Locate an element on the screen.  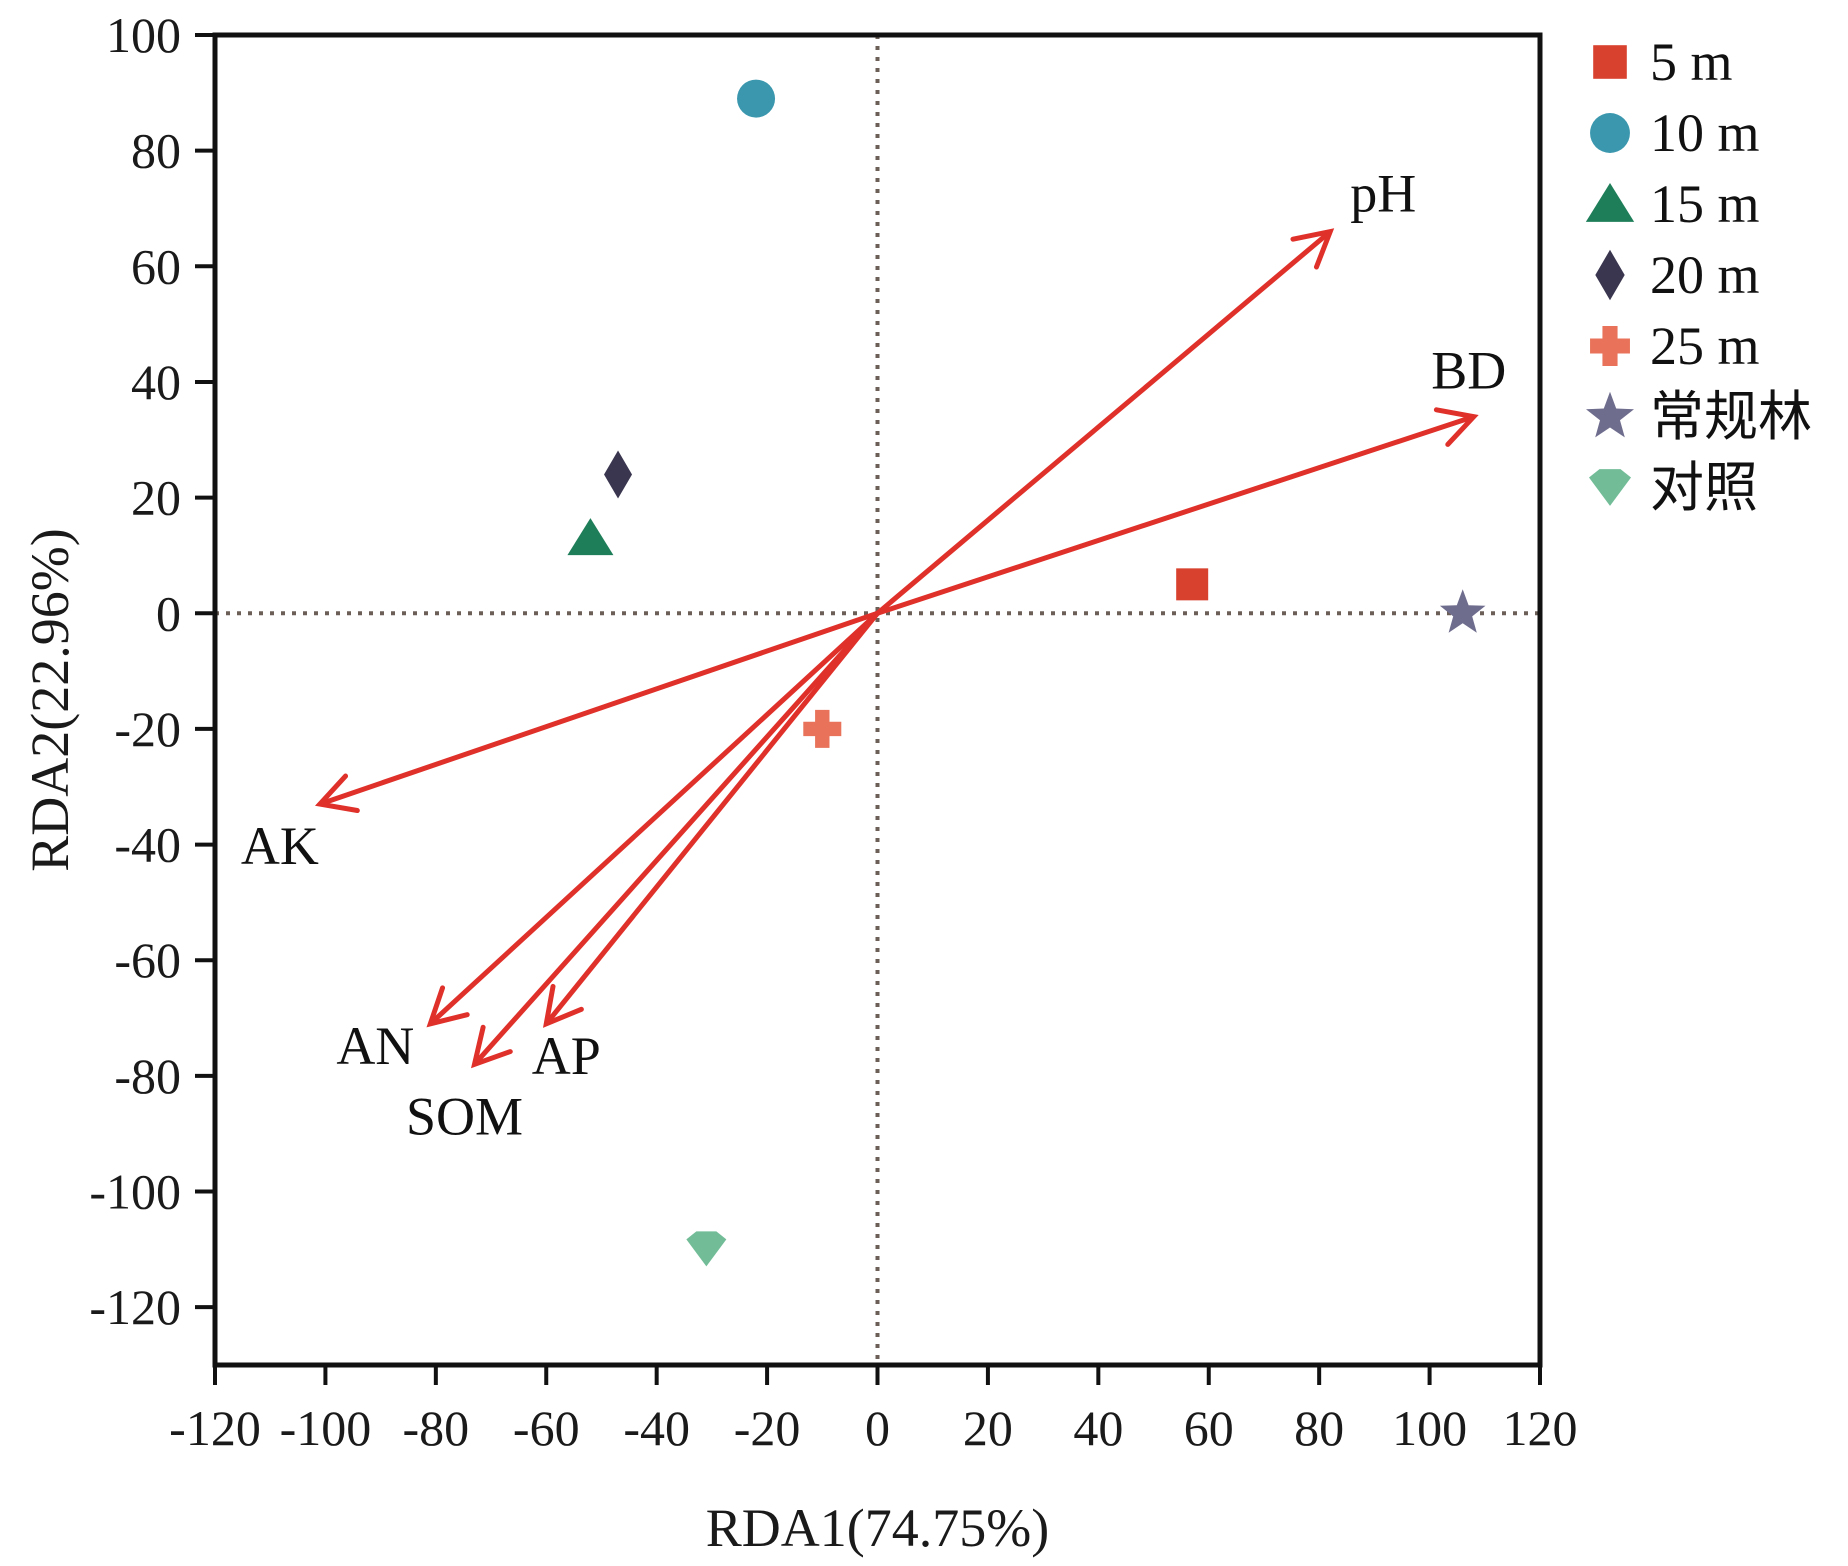
x-tick-label: 40 is located at coordinates (1098, 1428).